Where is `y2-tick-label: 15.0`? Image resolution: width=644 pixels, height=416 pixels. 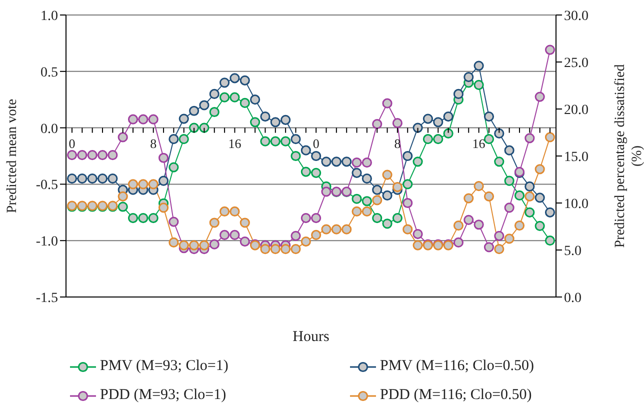 y2-tick-label: 15.0 is located at coordinates (576, 157).